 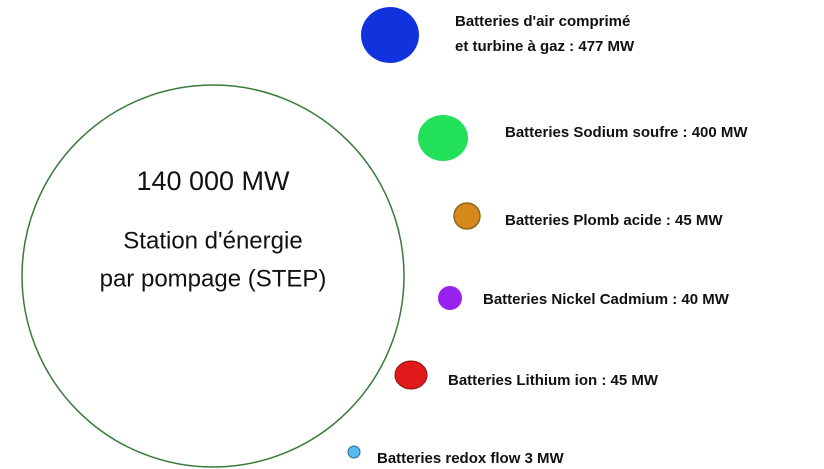 I want to click on center-label: par pompage (STEP), so click(x=213, y=278).